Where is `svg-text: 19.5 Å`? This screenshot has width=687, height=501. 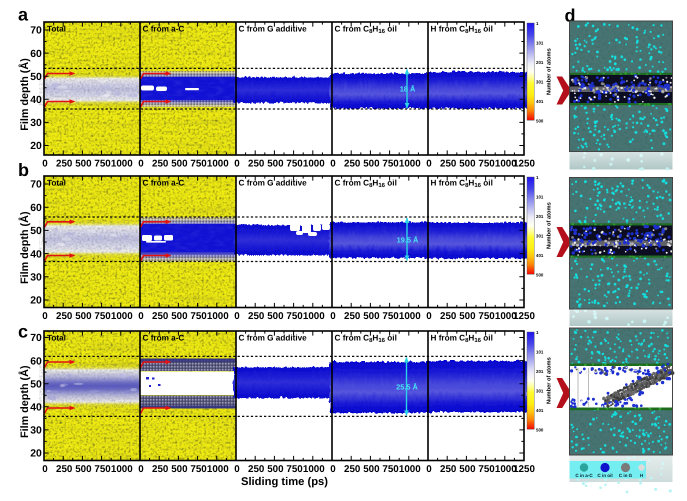
svg-text: 19.5 Å is located at coordinates (408, 239).